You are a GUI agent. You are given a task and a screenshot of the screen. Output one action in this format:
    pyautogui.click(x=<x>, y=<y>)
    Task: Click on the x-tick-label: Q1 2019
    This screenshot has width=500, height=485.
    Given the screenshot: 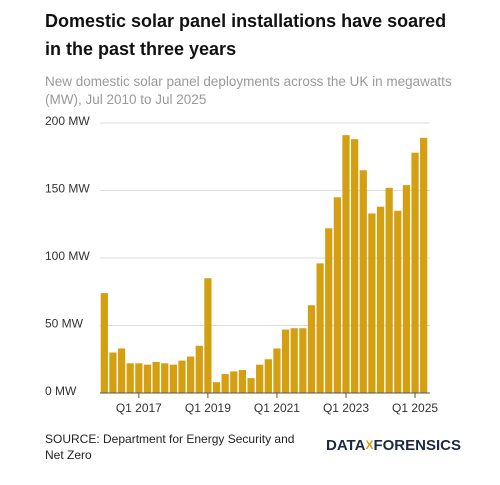 What is the action you would take?
    pyautogui.click(x=208, y=408)
    